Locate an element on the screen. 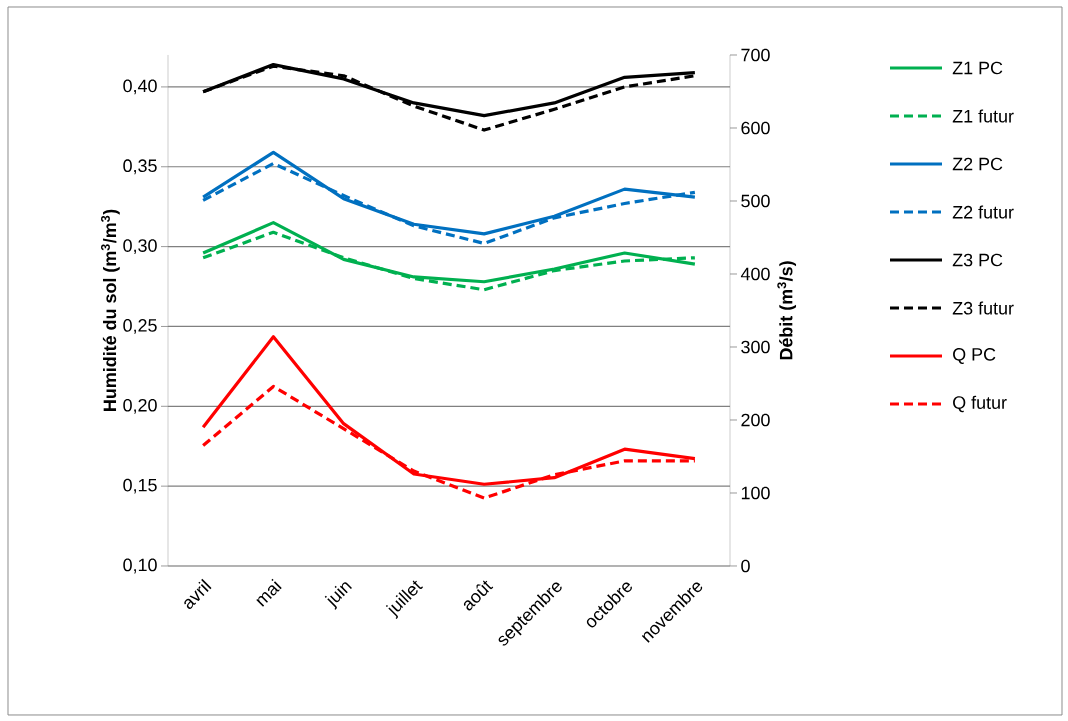 This screenshot has height=721, width=1068. y-tick-label: 0,15 is located at coordinates (140, 486).